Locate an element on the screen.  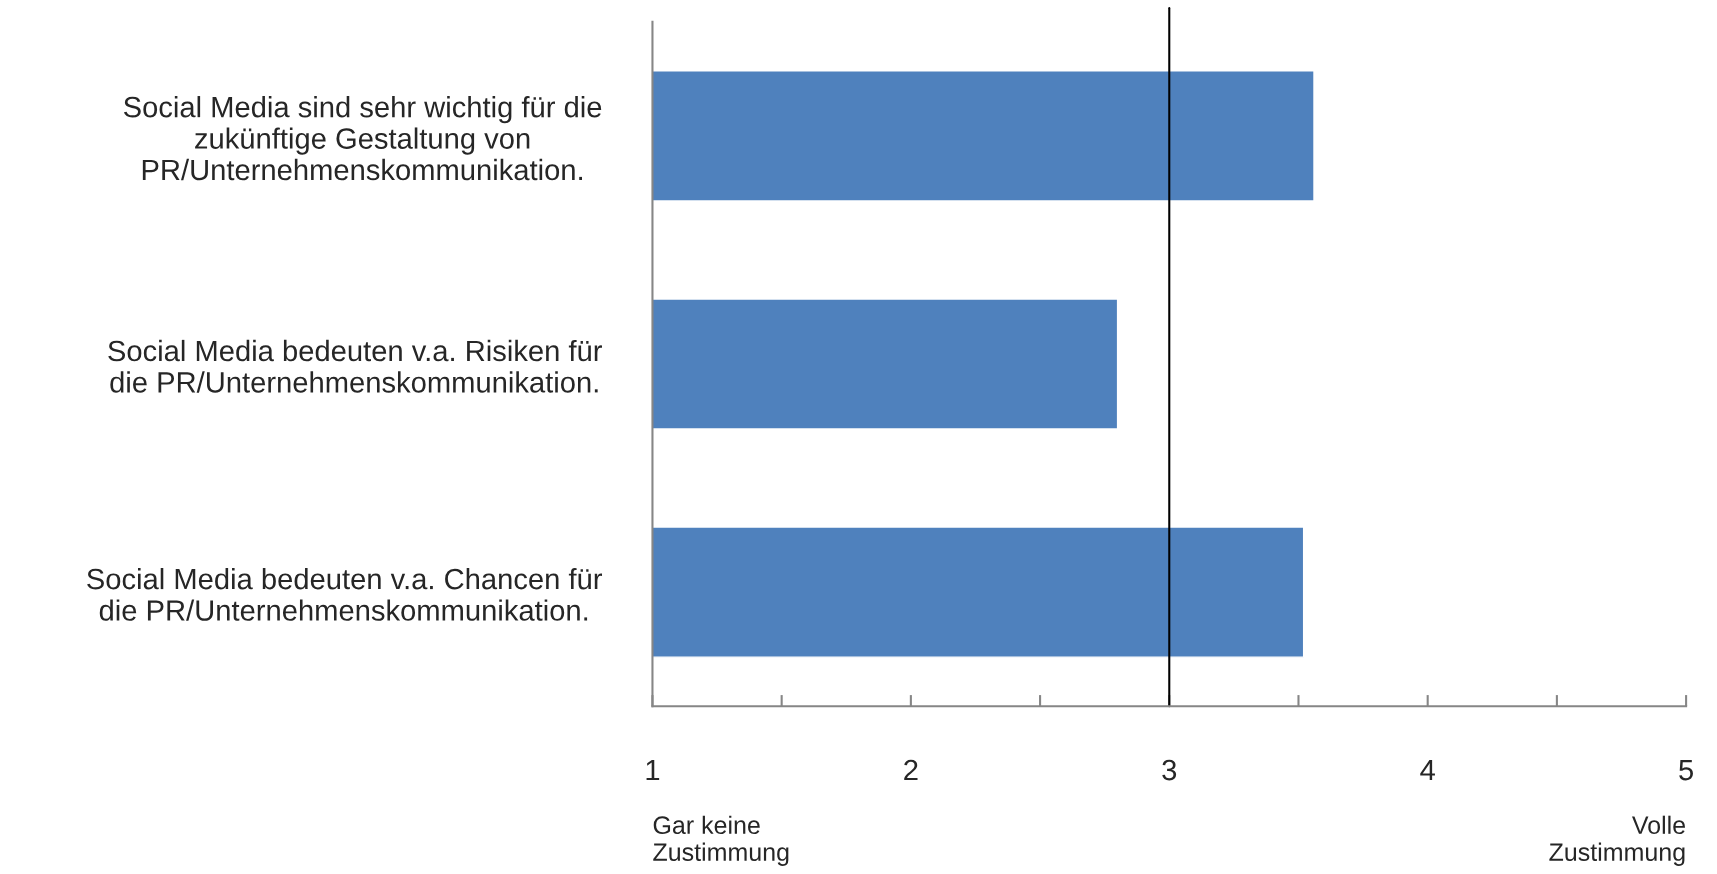
y-tick-label: Social Media bedeuten v.a. Risiken für die PR/Unternehmenskommunikation. is located at coordinates (355, 366).